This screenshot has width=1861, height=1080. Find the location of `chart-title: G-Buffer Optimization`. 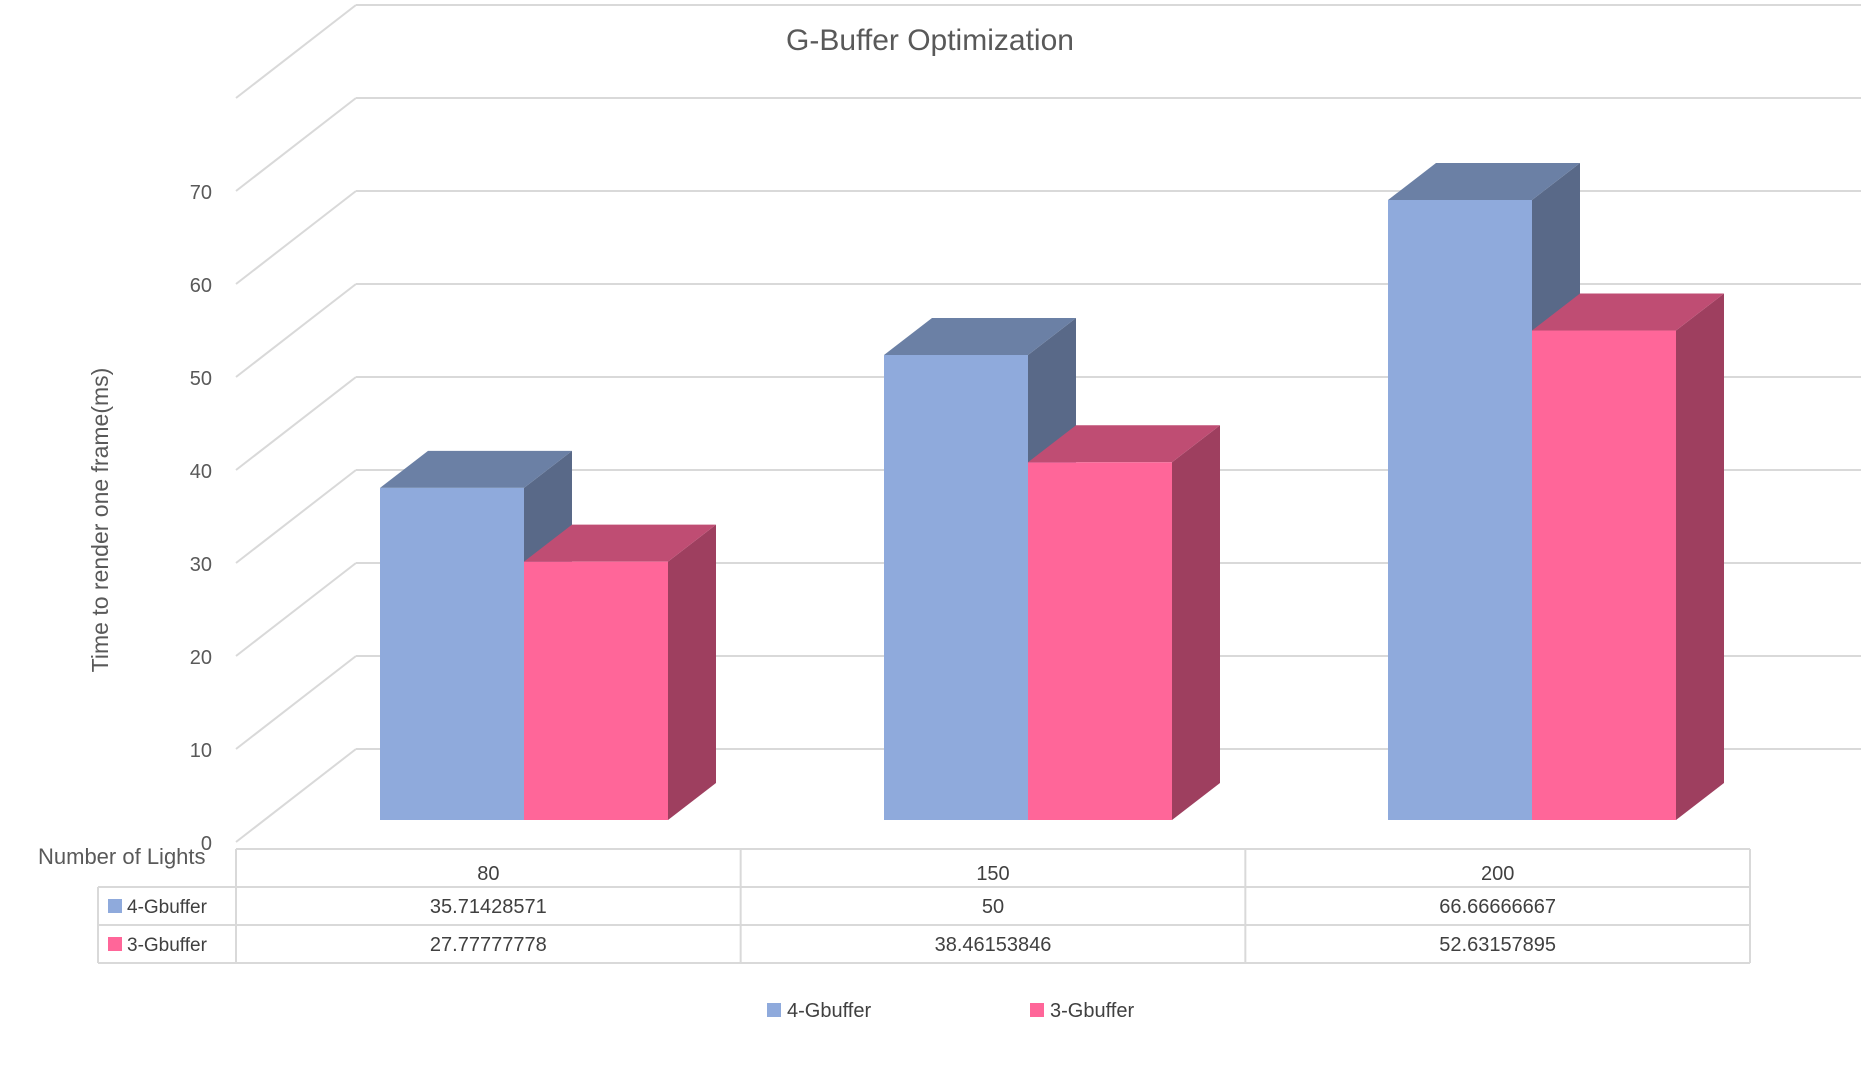

chart-title: G-Buffer Optimization is located at coordinates (930, 40).